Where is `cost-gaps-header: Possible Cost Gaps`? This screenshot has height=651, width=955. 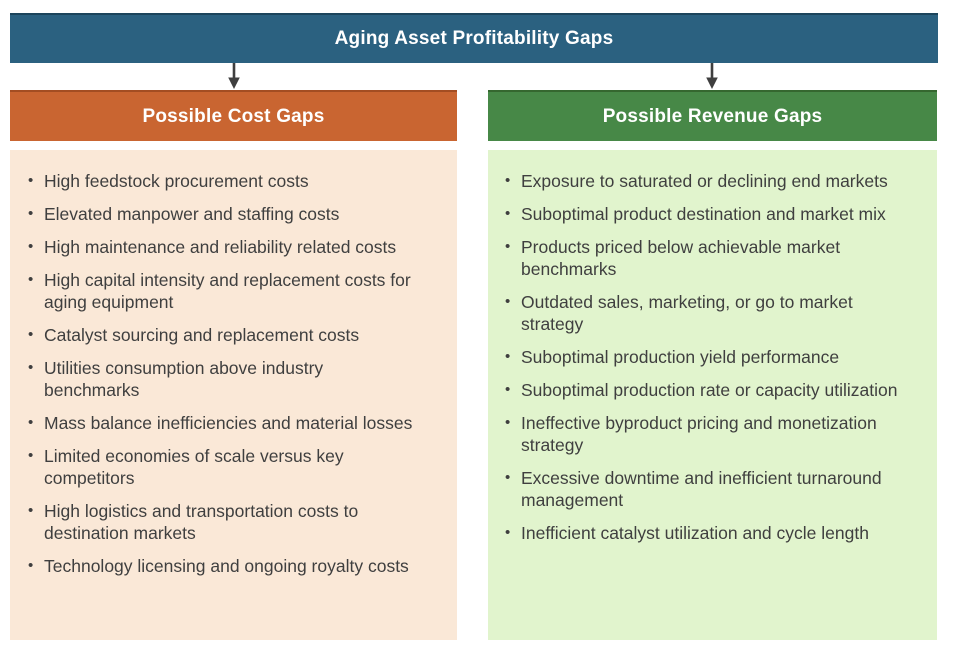 cost-gaps-header: Possible Cost Gaps is located at coordinates (233, 115).